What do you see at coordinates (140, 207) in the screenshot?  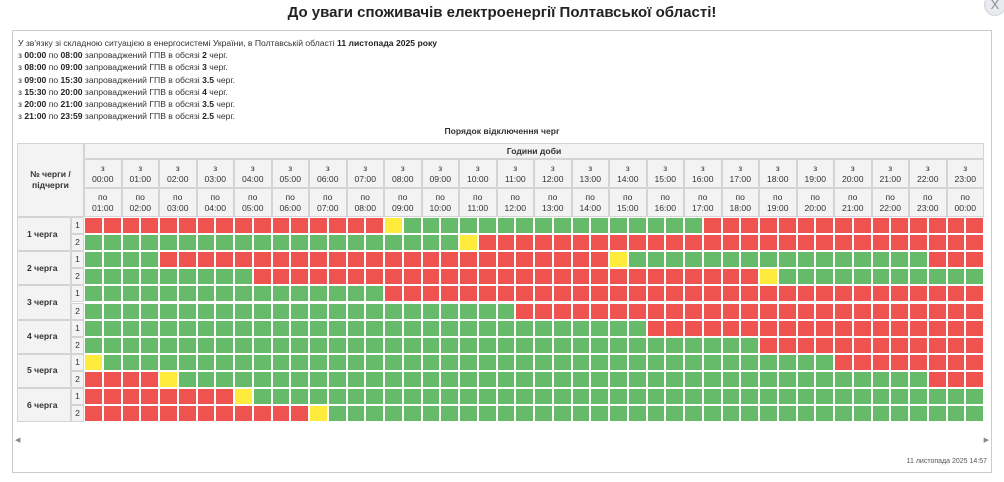 I see `hour-to-time: 02:00` at bounding box center [140, 207].